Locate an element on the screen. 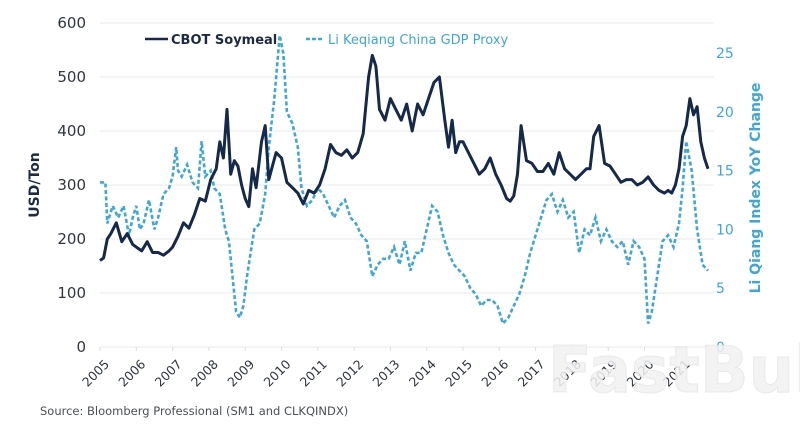 Image resolution: width=800 pixels, height=435 pixels. y-left-tick-label: 300 is located at coordinates (71, 185).